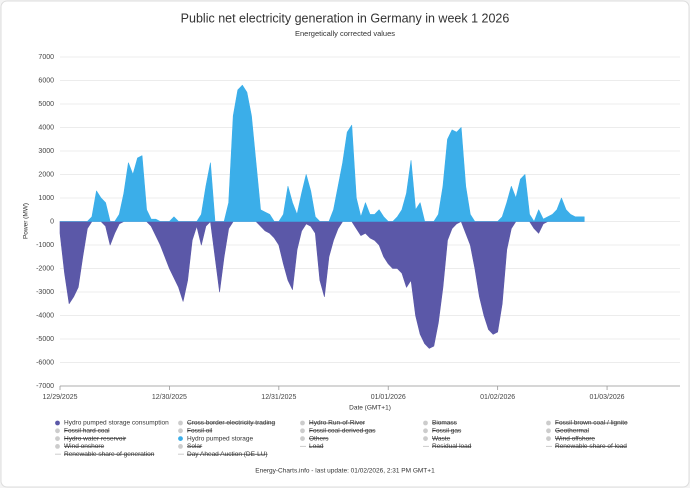 This screenshot has height=488, width=690. What do you see at coordinates (45, 315) in the screenshot?
I see `y-tick-label: -4000` at bounding box center [45, 315].